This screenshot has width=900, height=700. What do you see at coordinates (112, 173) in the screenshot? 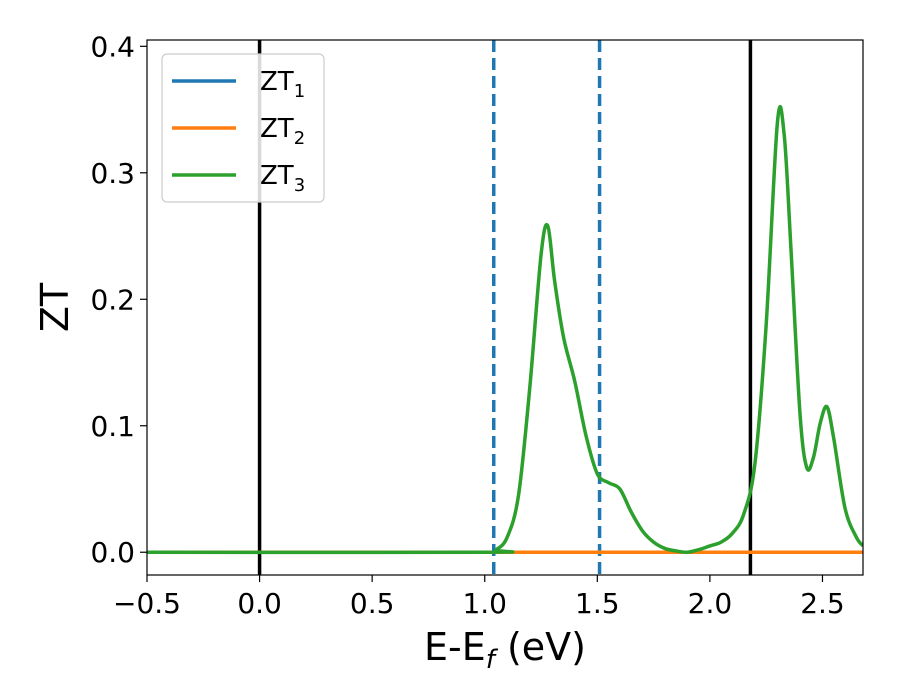
I see `y-tick-label: 0.3` at bounding box center [112, 173].